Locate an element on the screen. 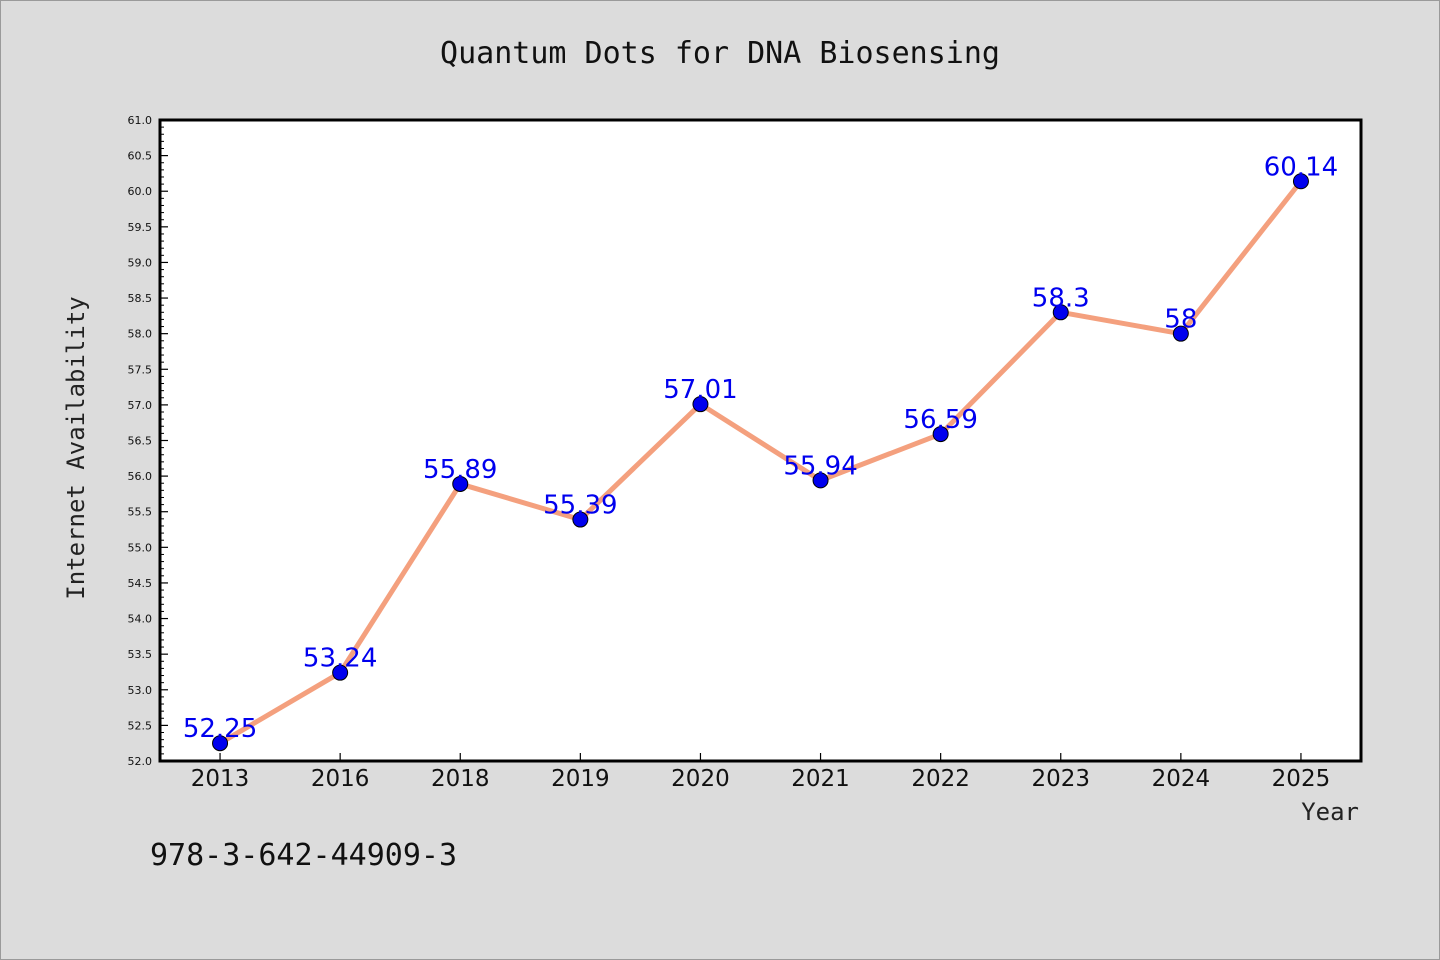 The image size is (1440, 960). data-label: 58 is located at coordinates (1180, 320).